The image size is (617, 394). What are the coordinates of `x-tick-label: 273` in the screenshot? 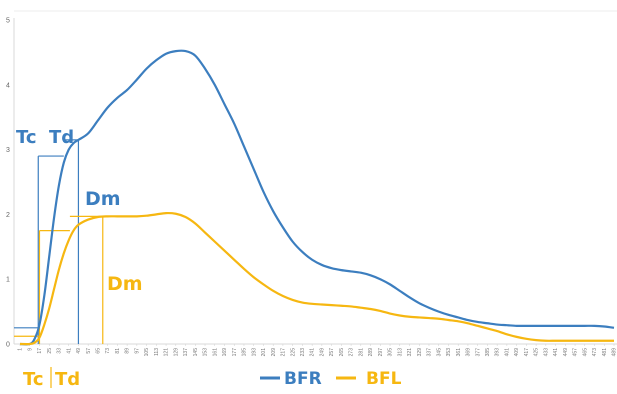 It's located at (352, 352).